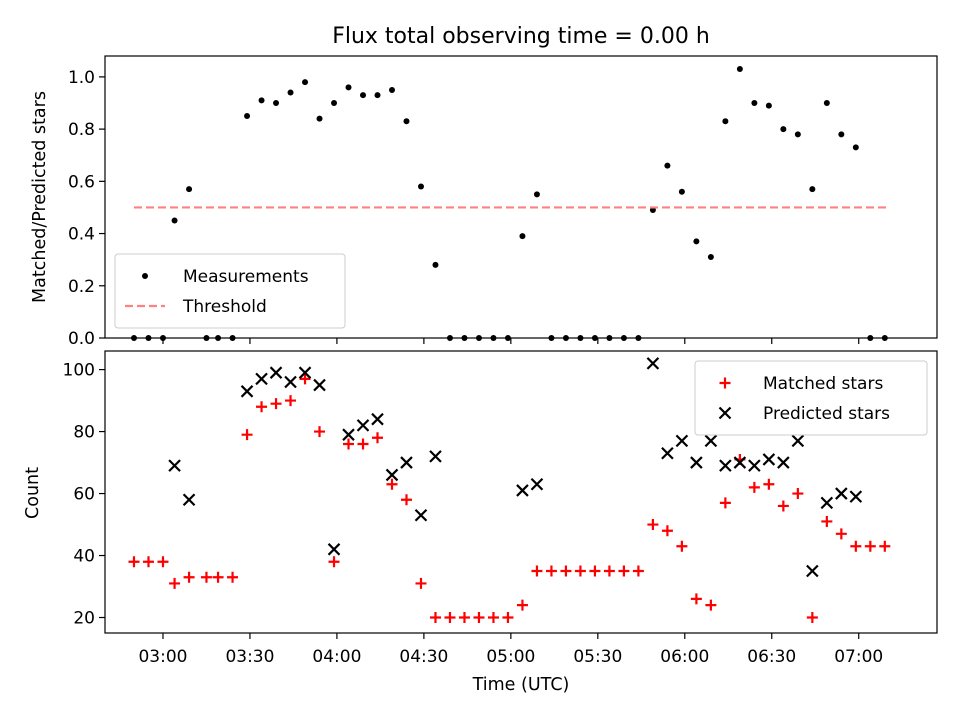 The width and height of the screenshot is (960, 724). What do you see at coordinates (684, 657) in the screenshot?
I see `x-tick-label: 06:00` at bounding box center [684, 657].